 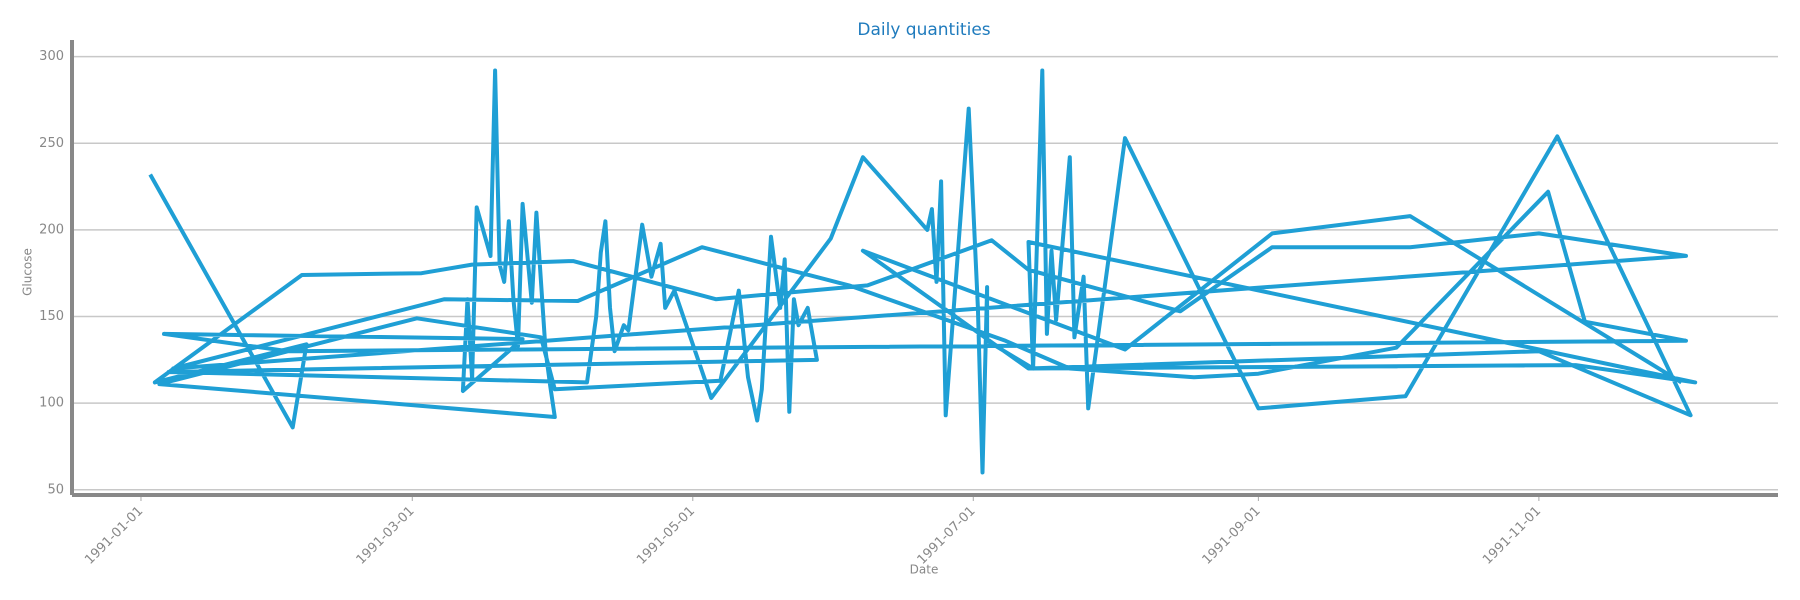 What do you see at coordinates (386, 536) in the screenshot?
I see `x-tick-label: 1991-03-01` at bounding box center [386, 536].